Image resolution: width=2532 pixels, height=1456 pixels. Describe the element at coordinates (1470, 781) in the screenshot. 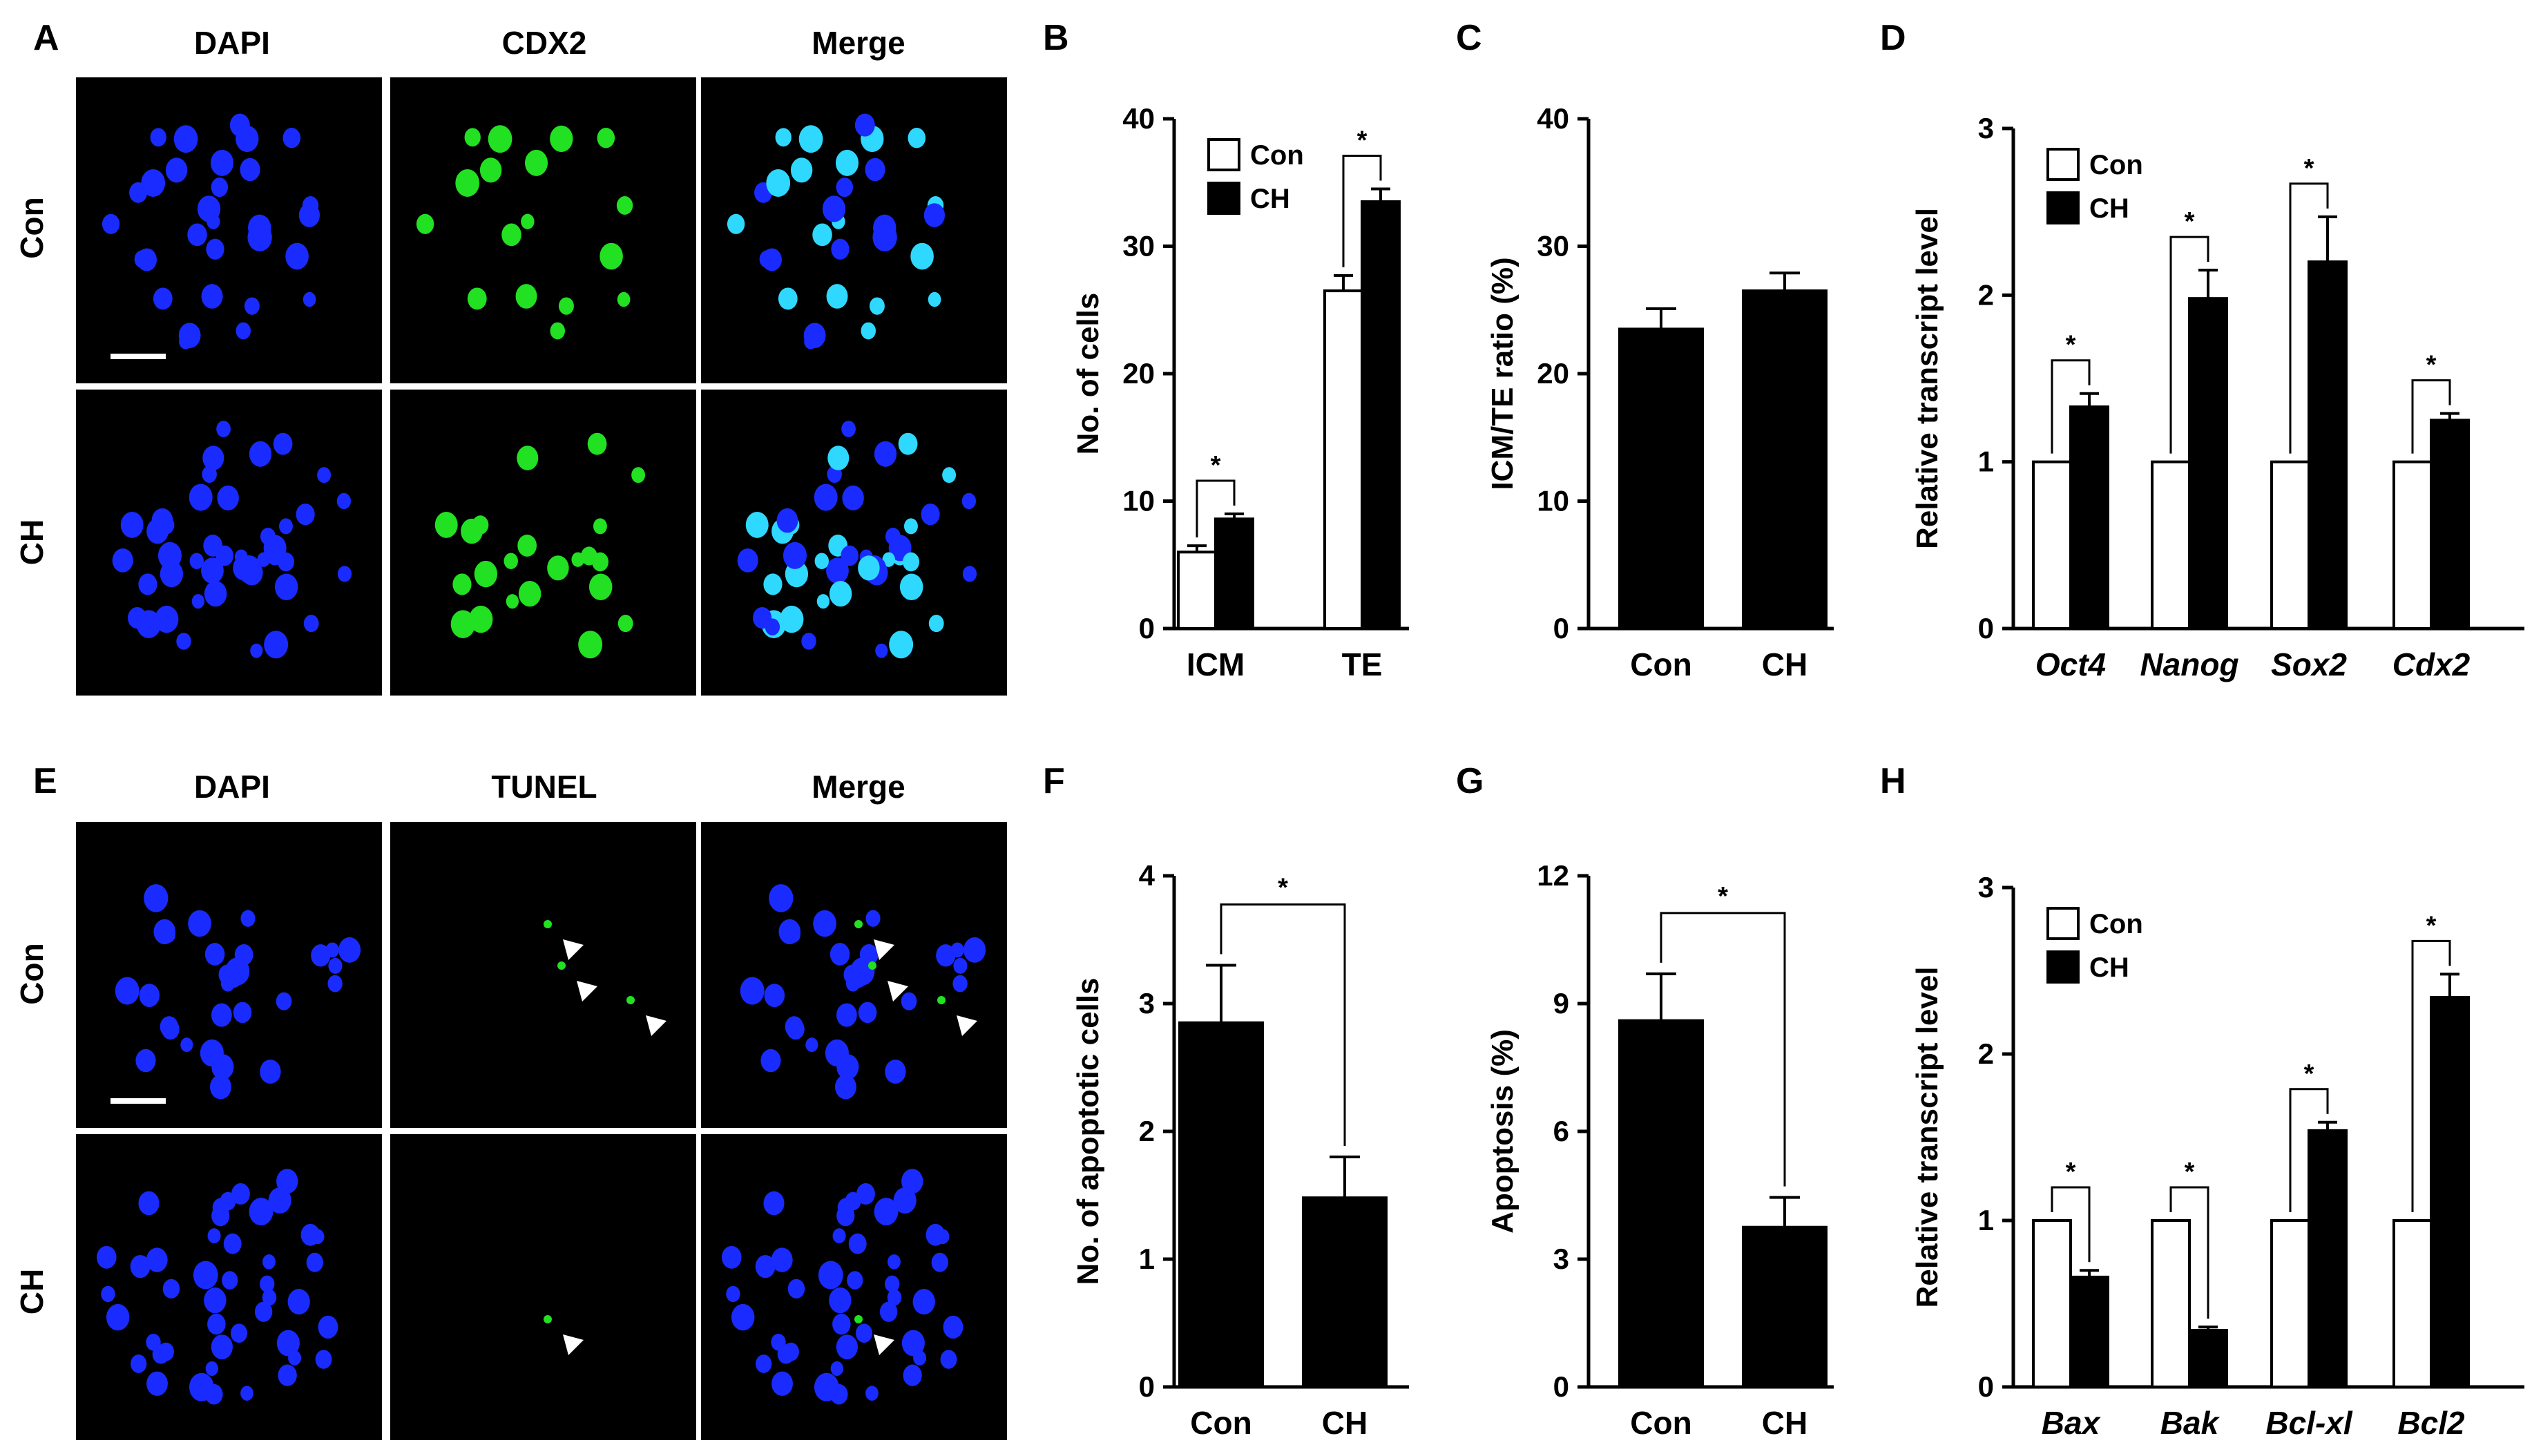

I see `panel-label-g: G` at that location.